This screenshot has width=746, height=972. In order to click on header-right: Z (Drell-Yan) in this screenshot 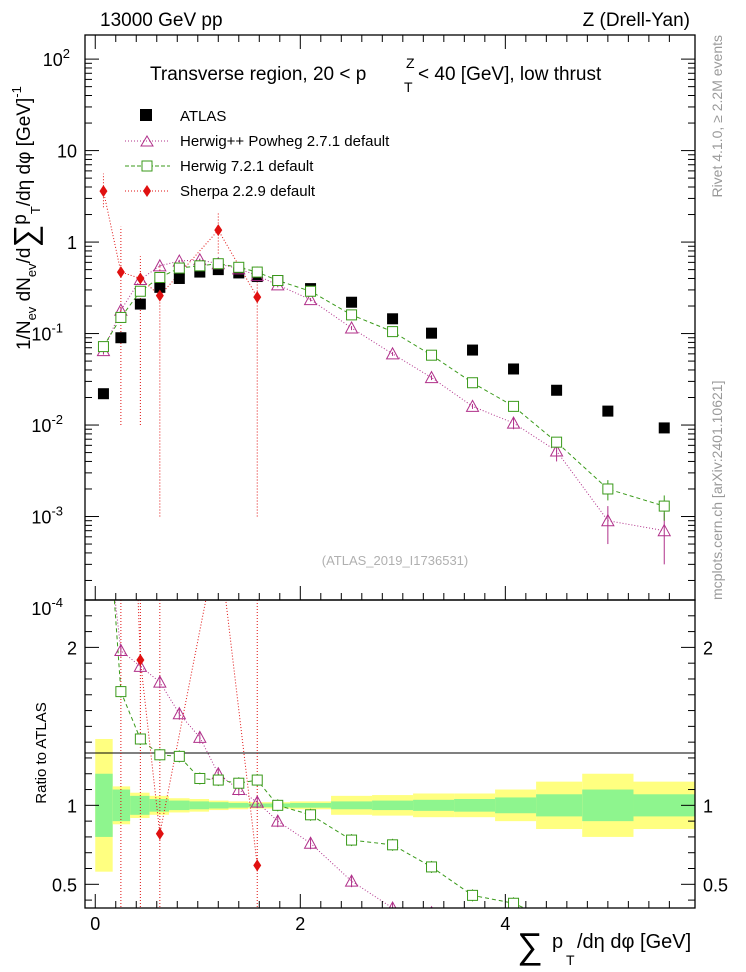, I will do `click(636, 20)`.